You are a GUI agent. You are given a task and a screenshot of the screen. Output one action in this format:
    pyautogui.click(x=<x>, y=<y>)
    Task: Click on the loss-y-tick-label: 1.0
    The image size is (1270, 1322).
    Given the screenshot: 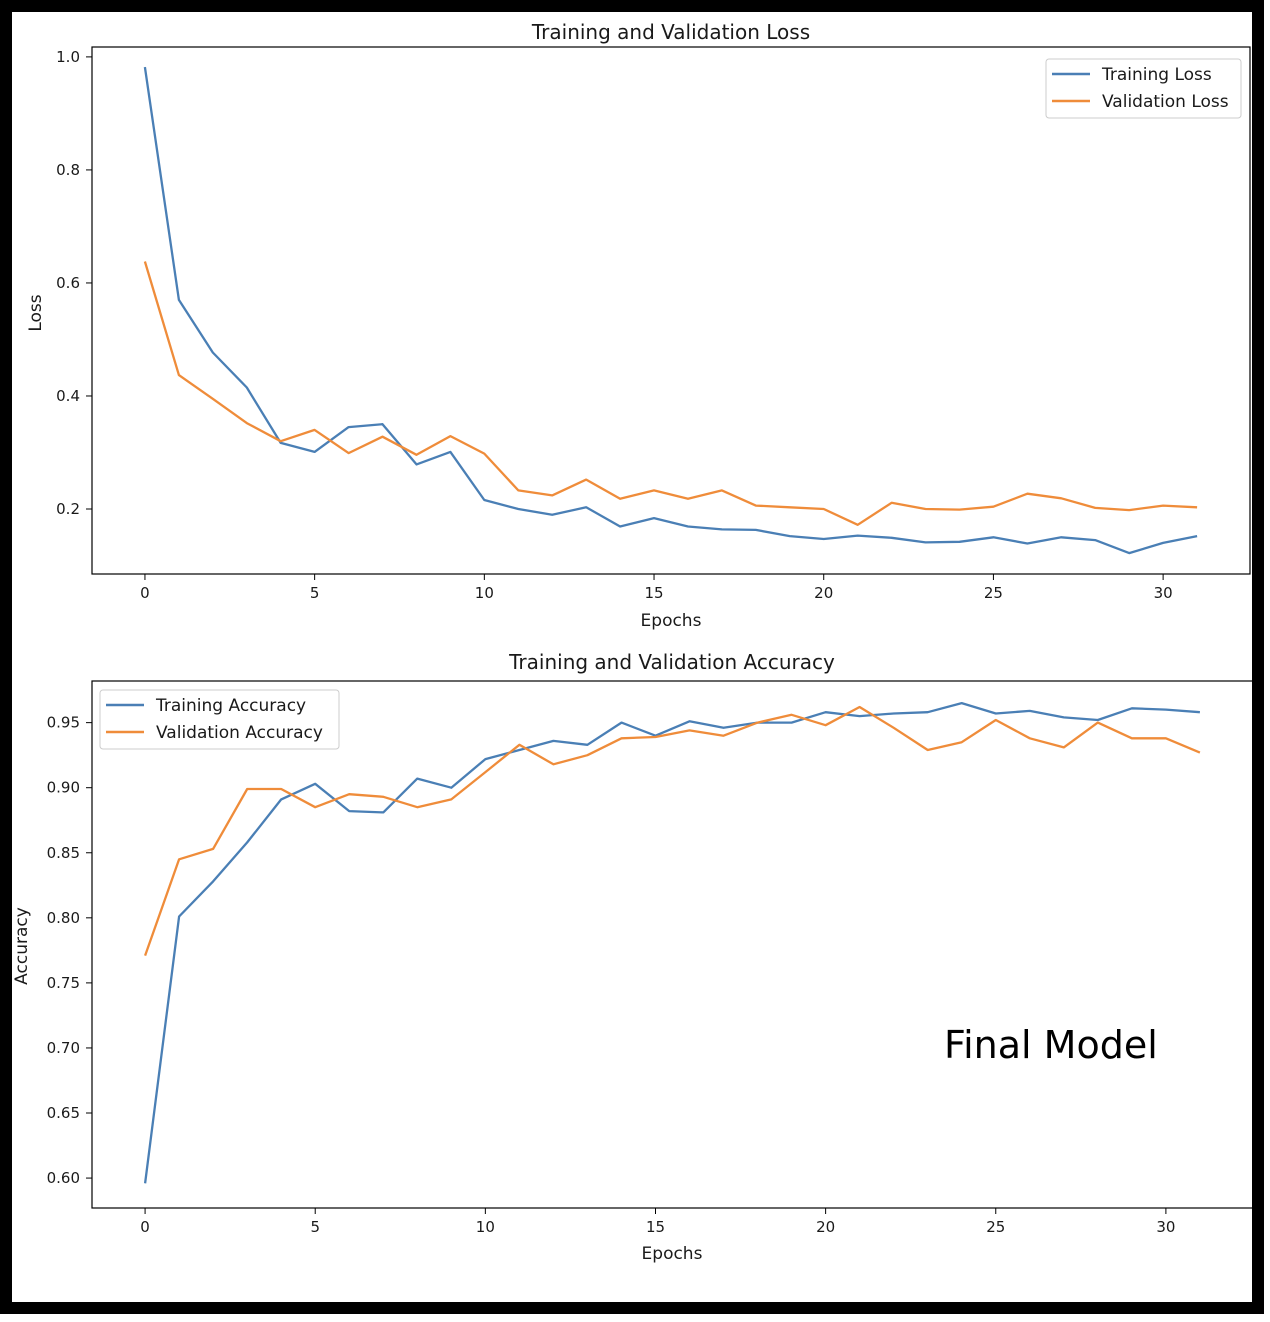 What is the action you would take?
    pyautogui.click(x=68, y=57)
    